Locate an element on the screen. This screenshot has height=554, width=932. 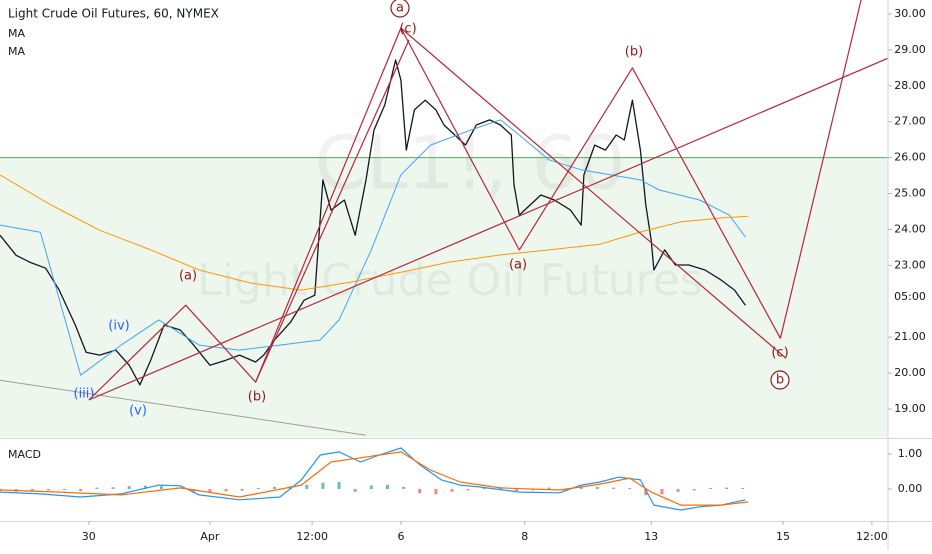
chart-title: Light Crude Oil Futures, 60, NYMEX is located at coordinates (113, 14).